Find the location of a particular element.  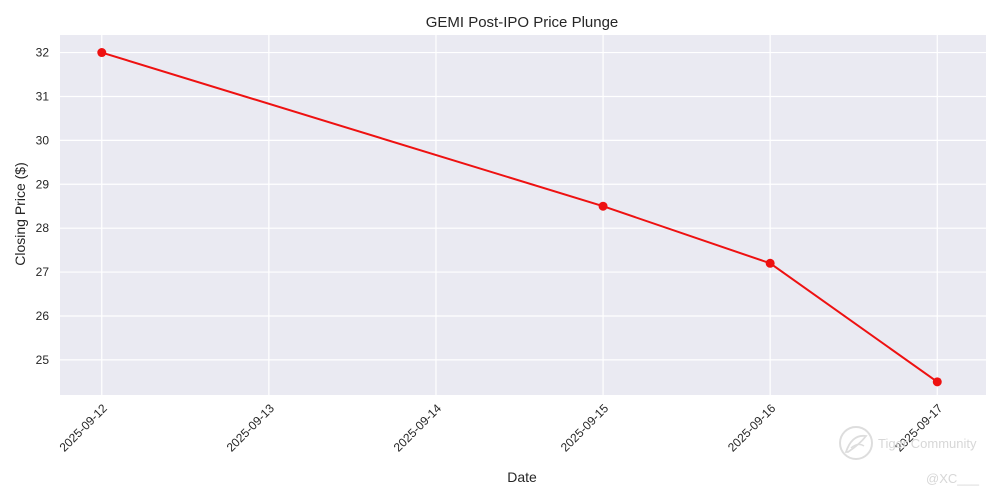

y-tick-label: 30 is located at coordinates (43, 140).